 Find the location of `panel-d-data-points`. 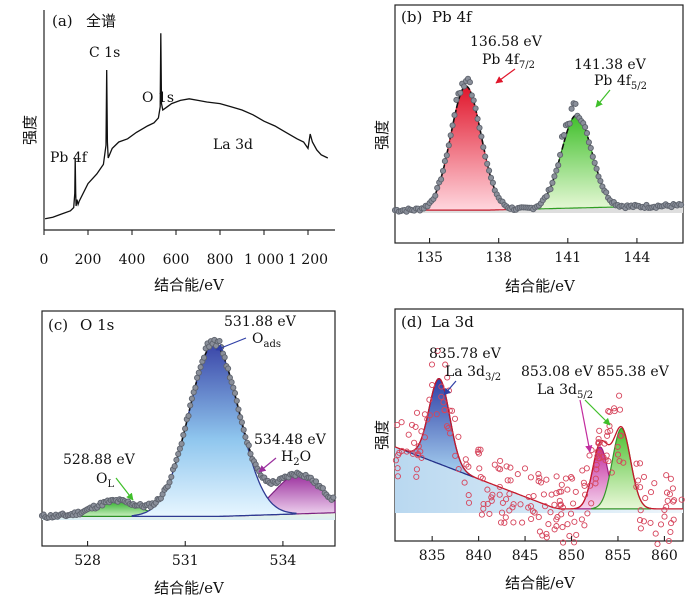

panel-d-data-points is located at coordinates (538, 447).